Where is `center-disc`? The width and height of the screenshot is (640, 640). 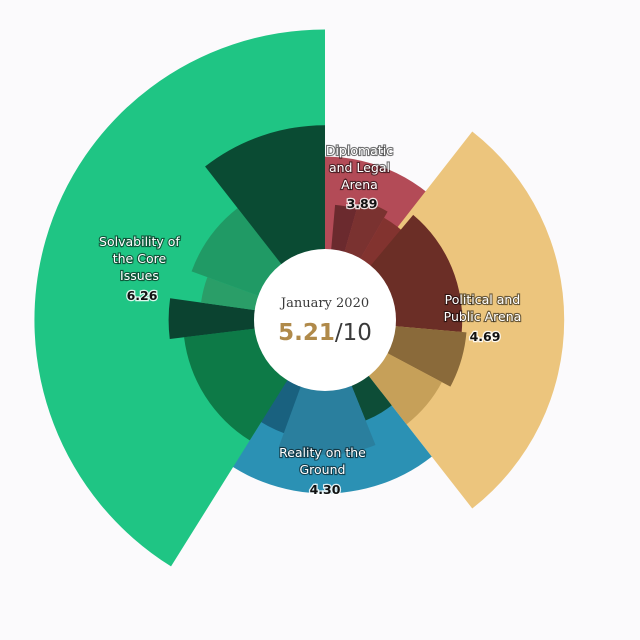 center-disc is located at coordinates (325, 320).